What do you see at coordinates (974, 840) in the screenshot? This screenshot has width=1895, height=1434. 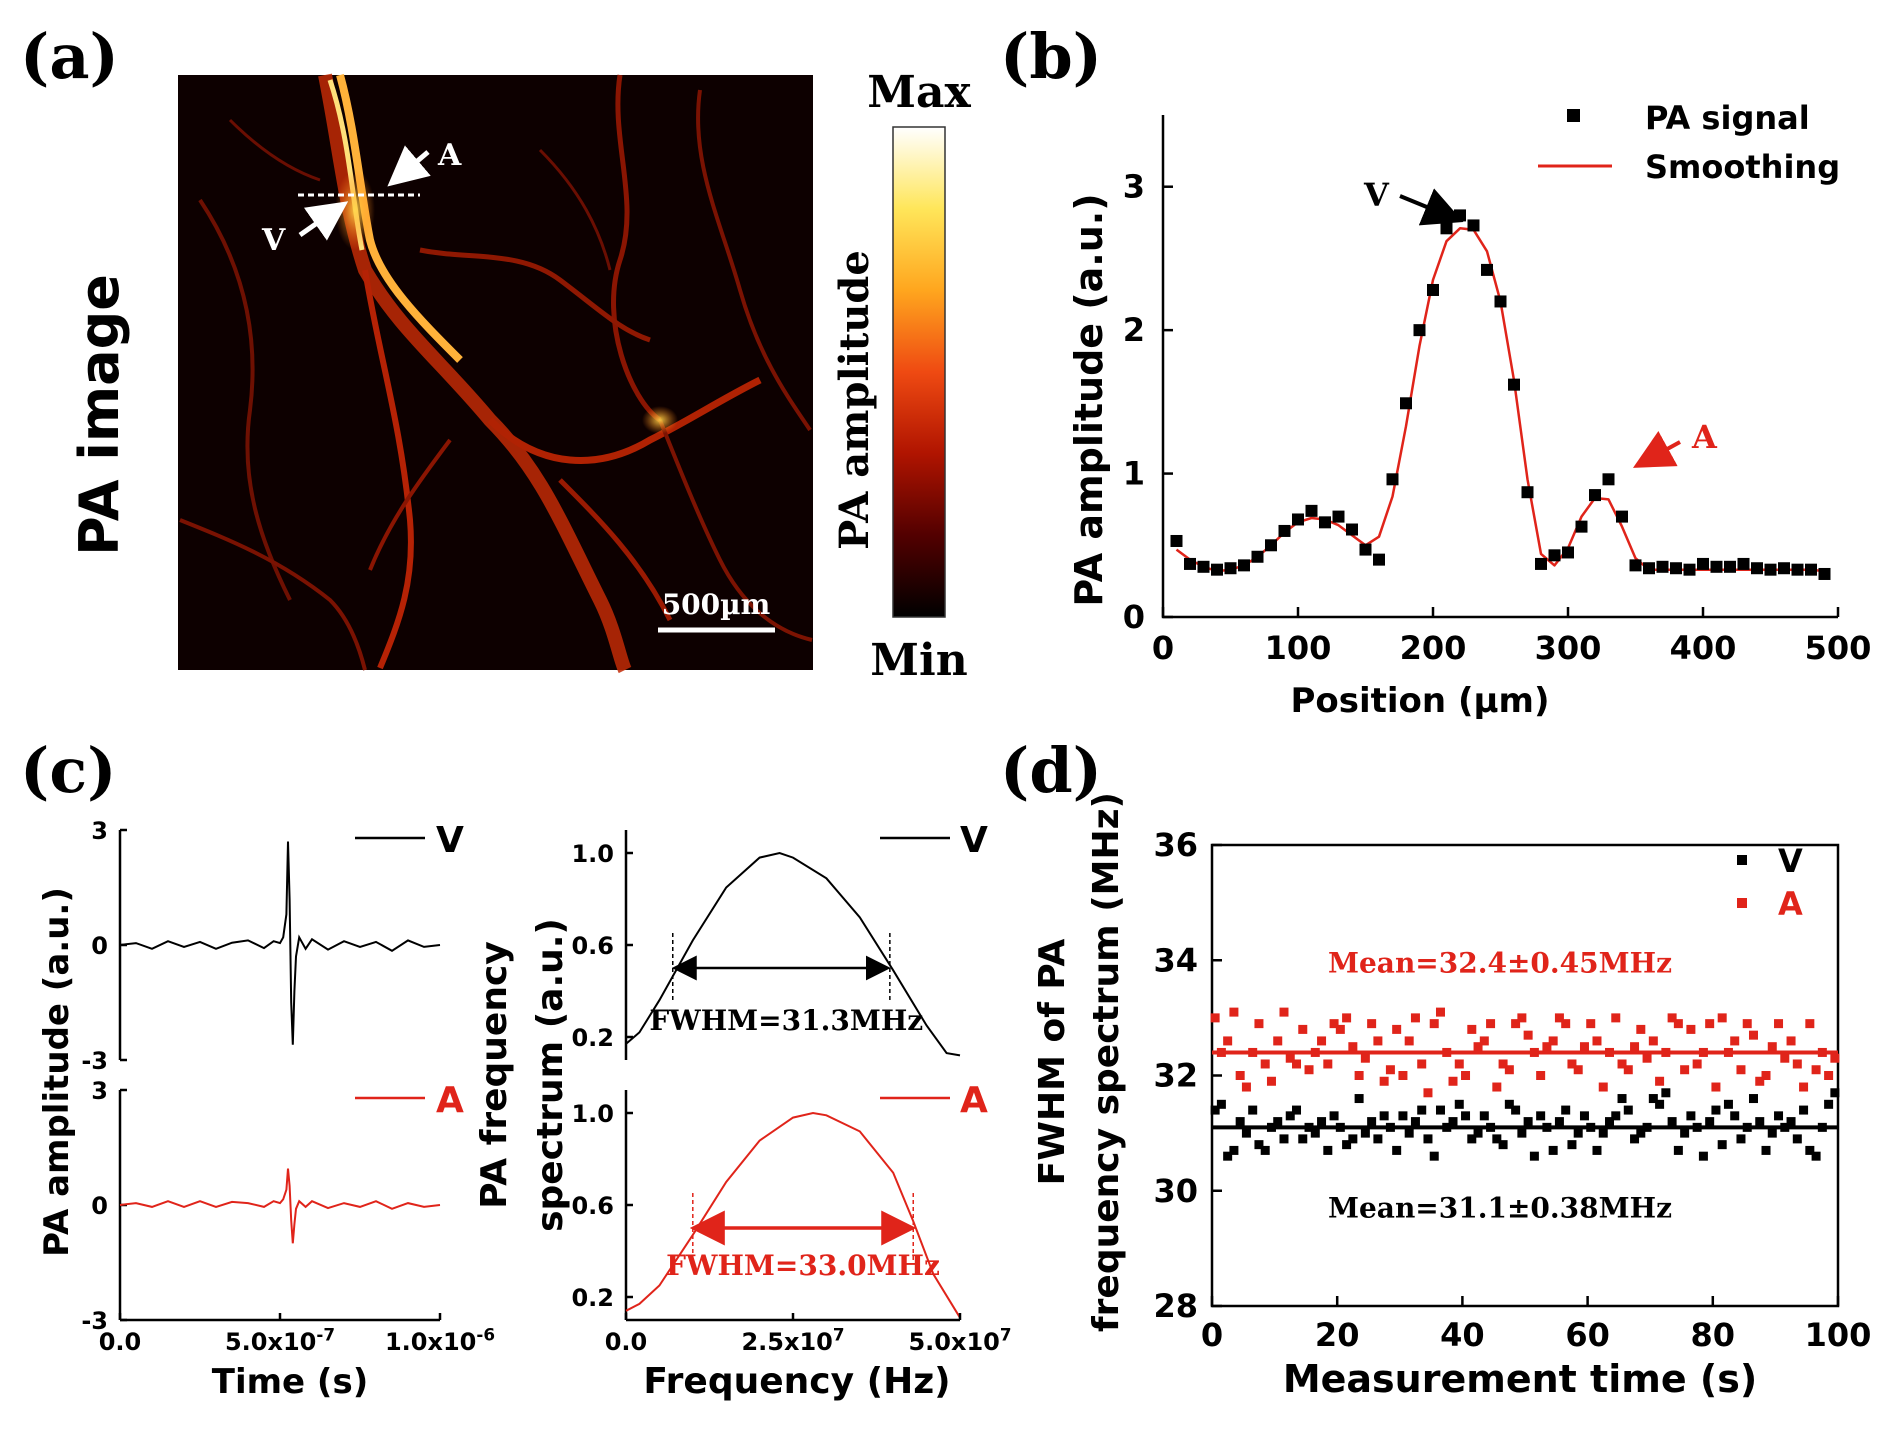 I see `chart-c-spectrum-legend-label: V` at bounding box center [974, 840].